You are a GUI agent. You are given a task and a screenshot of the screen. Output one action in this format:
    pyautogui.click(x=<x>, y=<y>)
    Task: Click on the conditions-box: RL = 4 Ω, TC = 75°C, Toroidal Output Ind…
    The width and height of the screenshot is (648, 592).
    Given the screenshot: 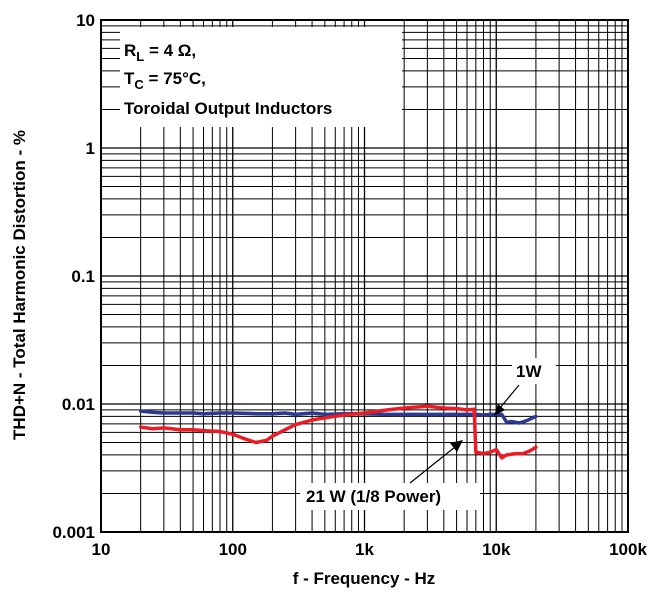 What is the action you would take?
    pyautogui.click(x=261, y=77)
    